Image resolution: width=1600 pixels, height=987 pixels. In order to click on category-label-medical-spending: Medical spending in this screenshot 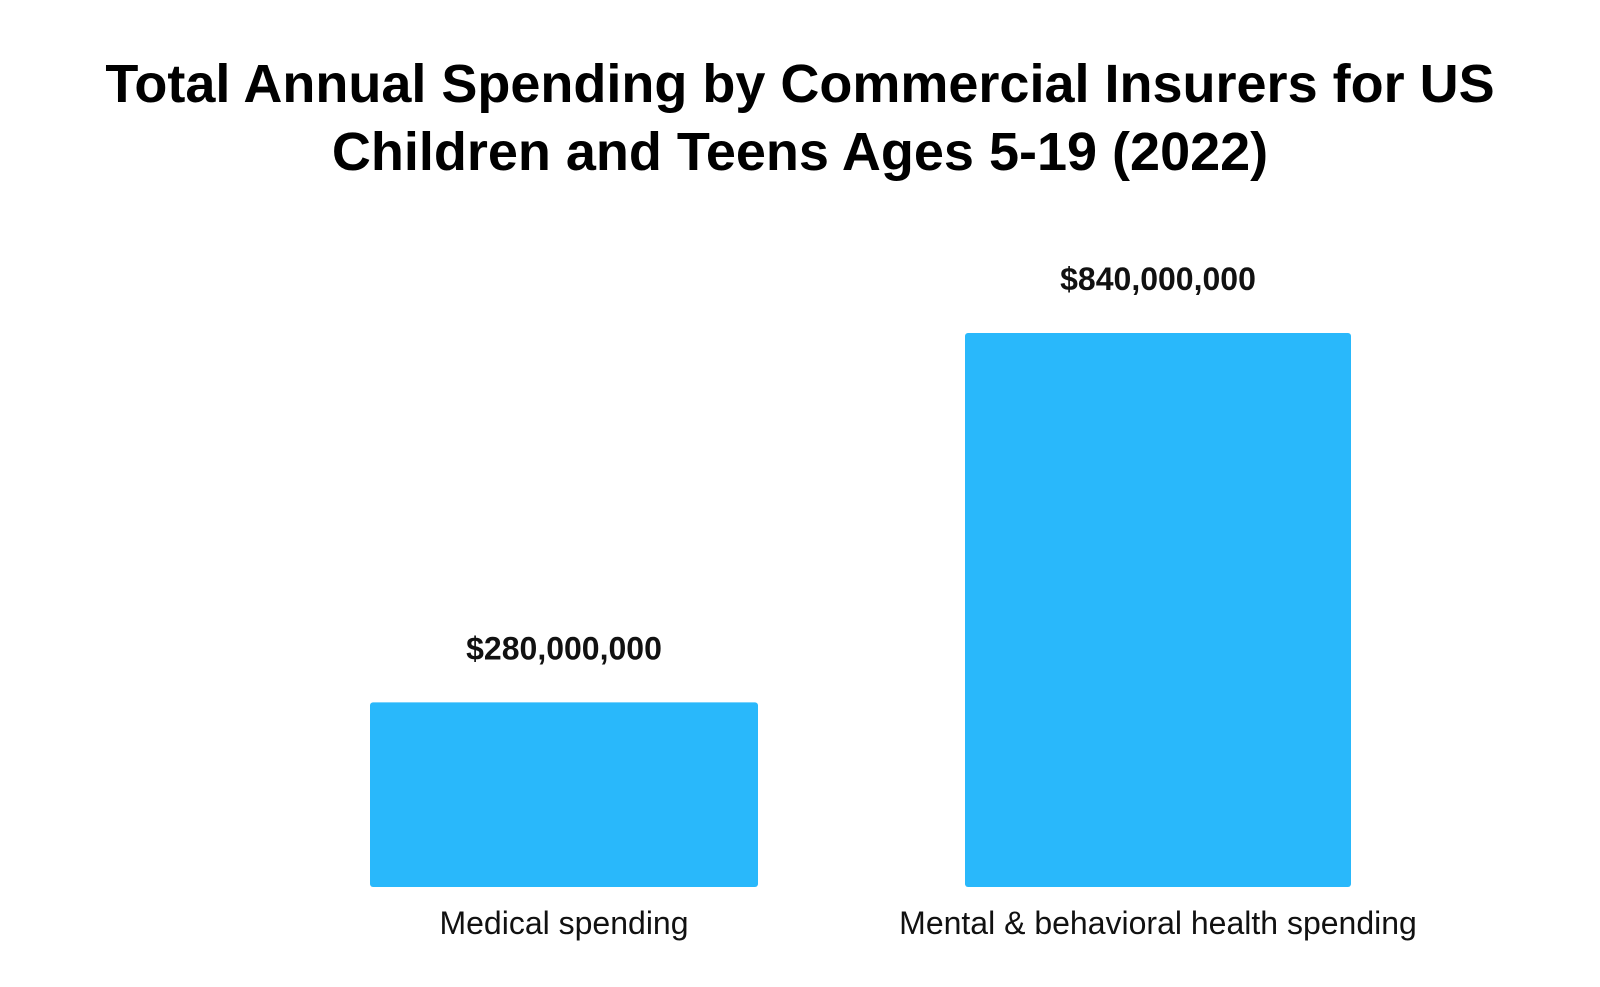, I will do `click(563, 923)`.